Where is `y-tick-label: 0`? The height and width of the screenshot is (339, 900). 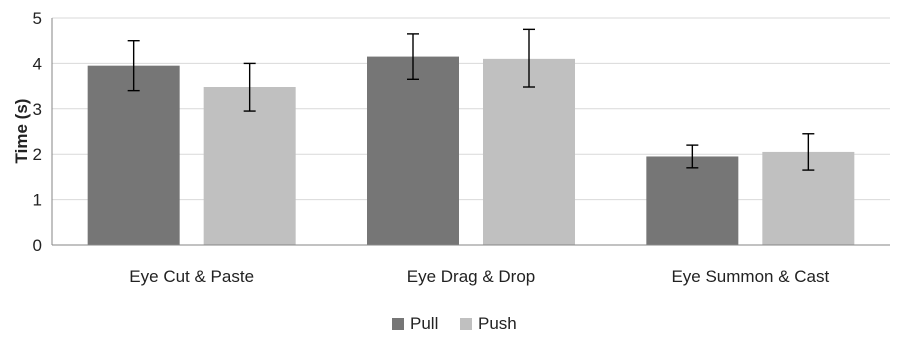 y-tick-label: 0 is located at coordinates (37, 245).